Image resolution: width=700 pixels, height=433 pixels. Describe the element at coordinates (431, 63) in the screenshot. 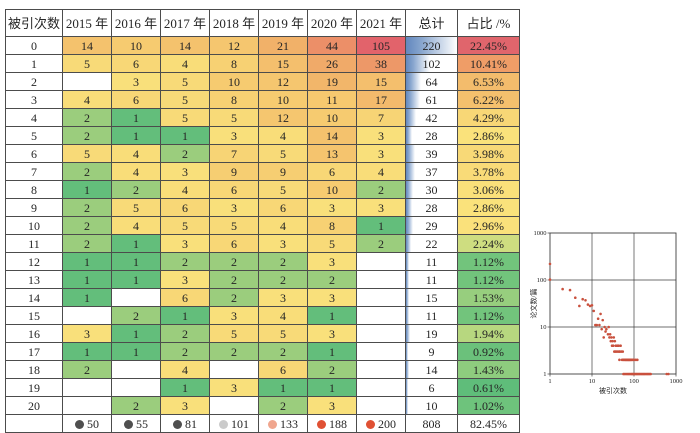

I see `total-cell: 102` at that location.